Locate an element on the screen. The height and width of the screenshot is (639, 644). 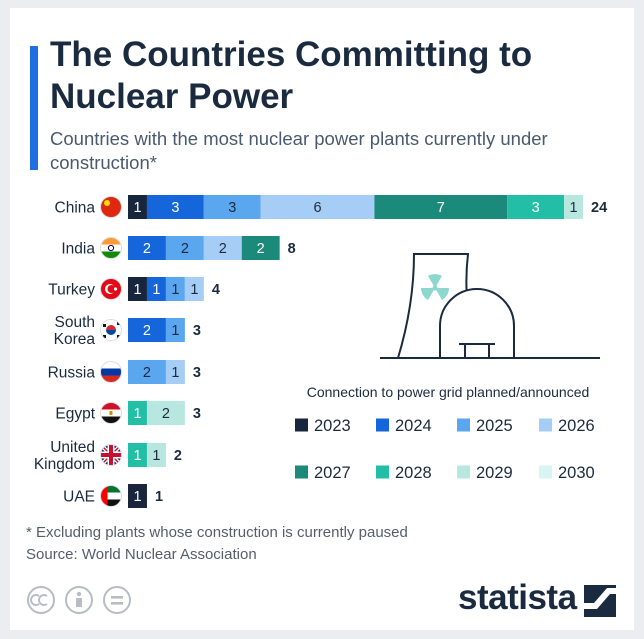
category-label: Egypt is located at coordinates (75, 414).